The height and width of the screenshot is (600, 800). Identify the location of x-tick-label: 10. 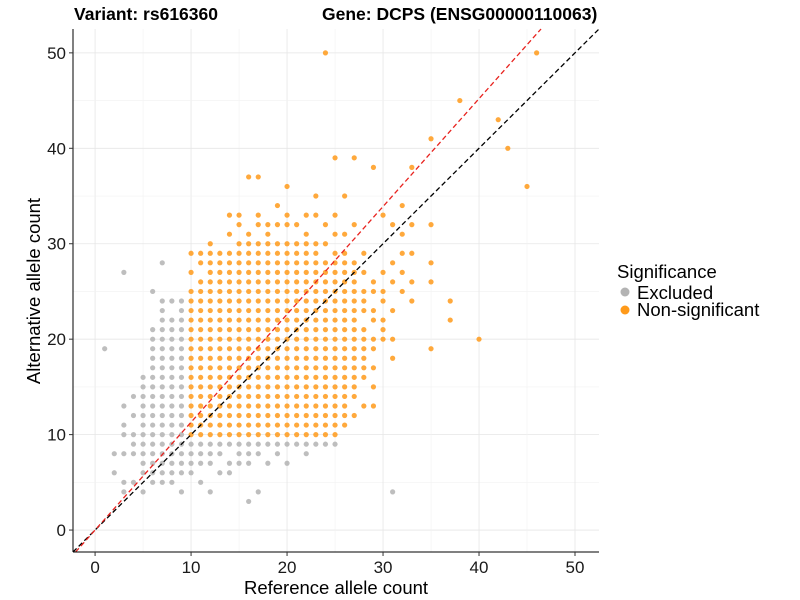
(191, 567).